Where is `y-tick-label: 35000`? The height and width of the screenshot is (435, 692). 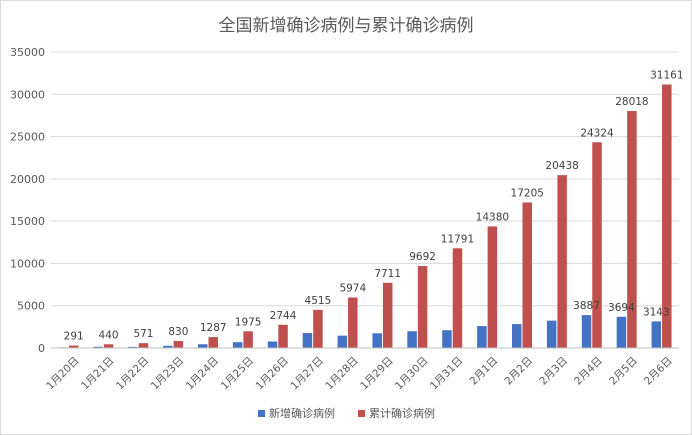 y-tick-label: 35000 is located at coordinates (27, 52).